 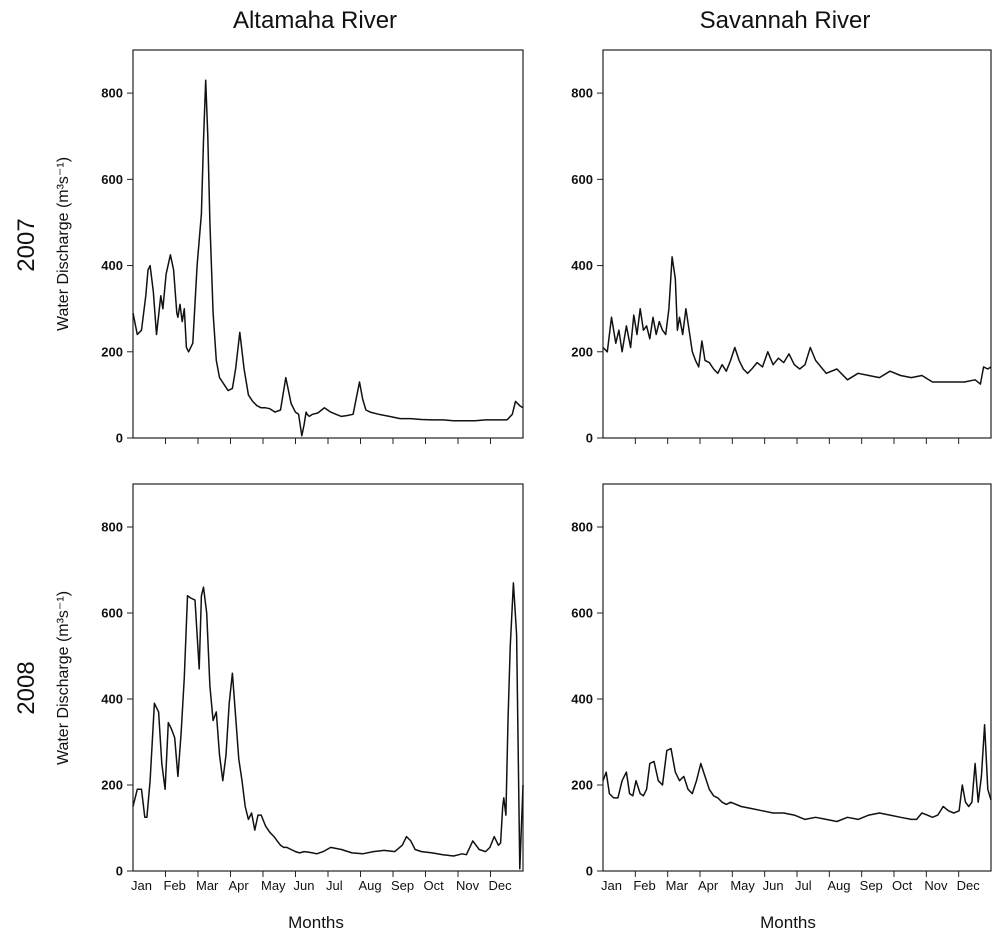 What do you see at coordinates (315, 20) in the screenshot?
I see `column-title-altamaha: Altamaha River` at bounding box center [315, 20].